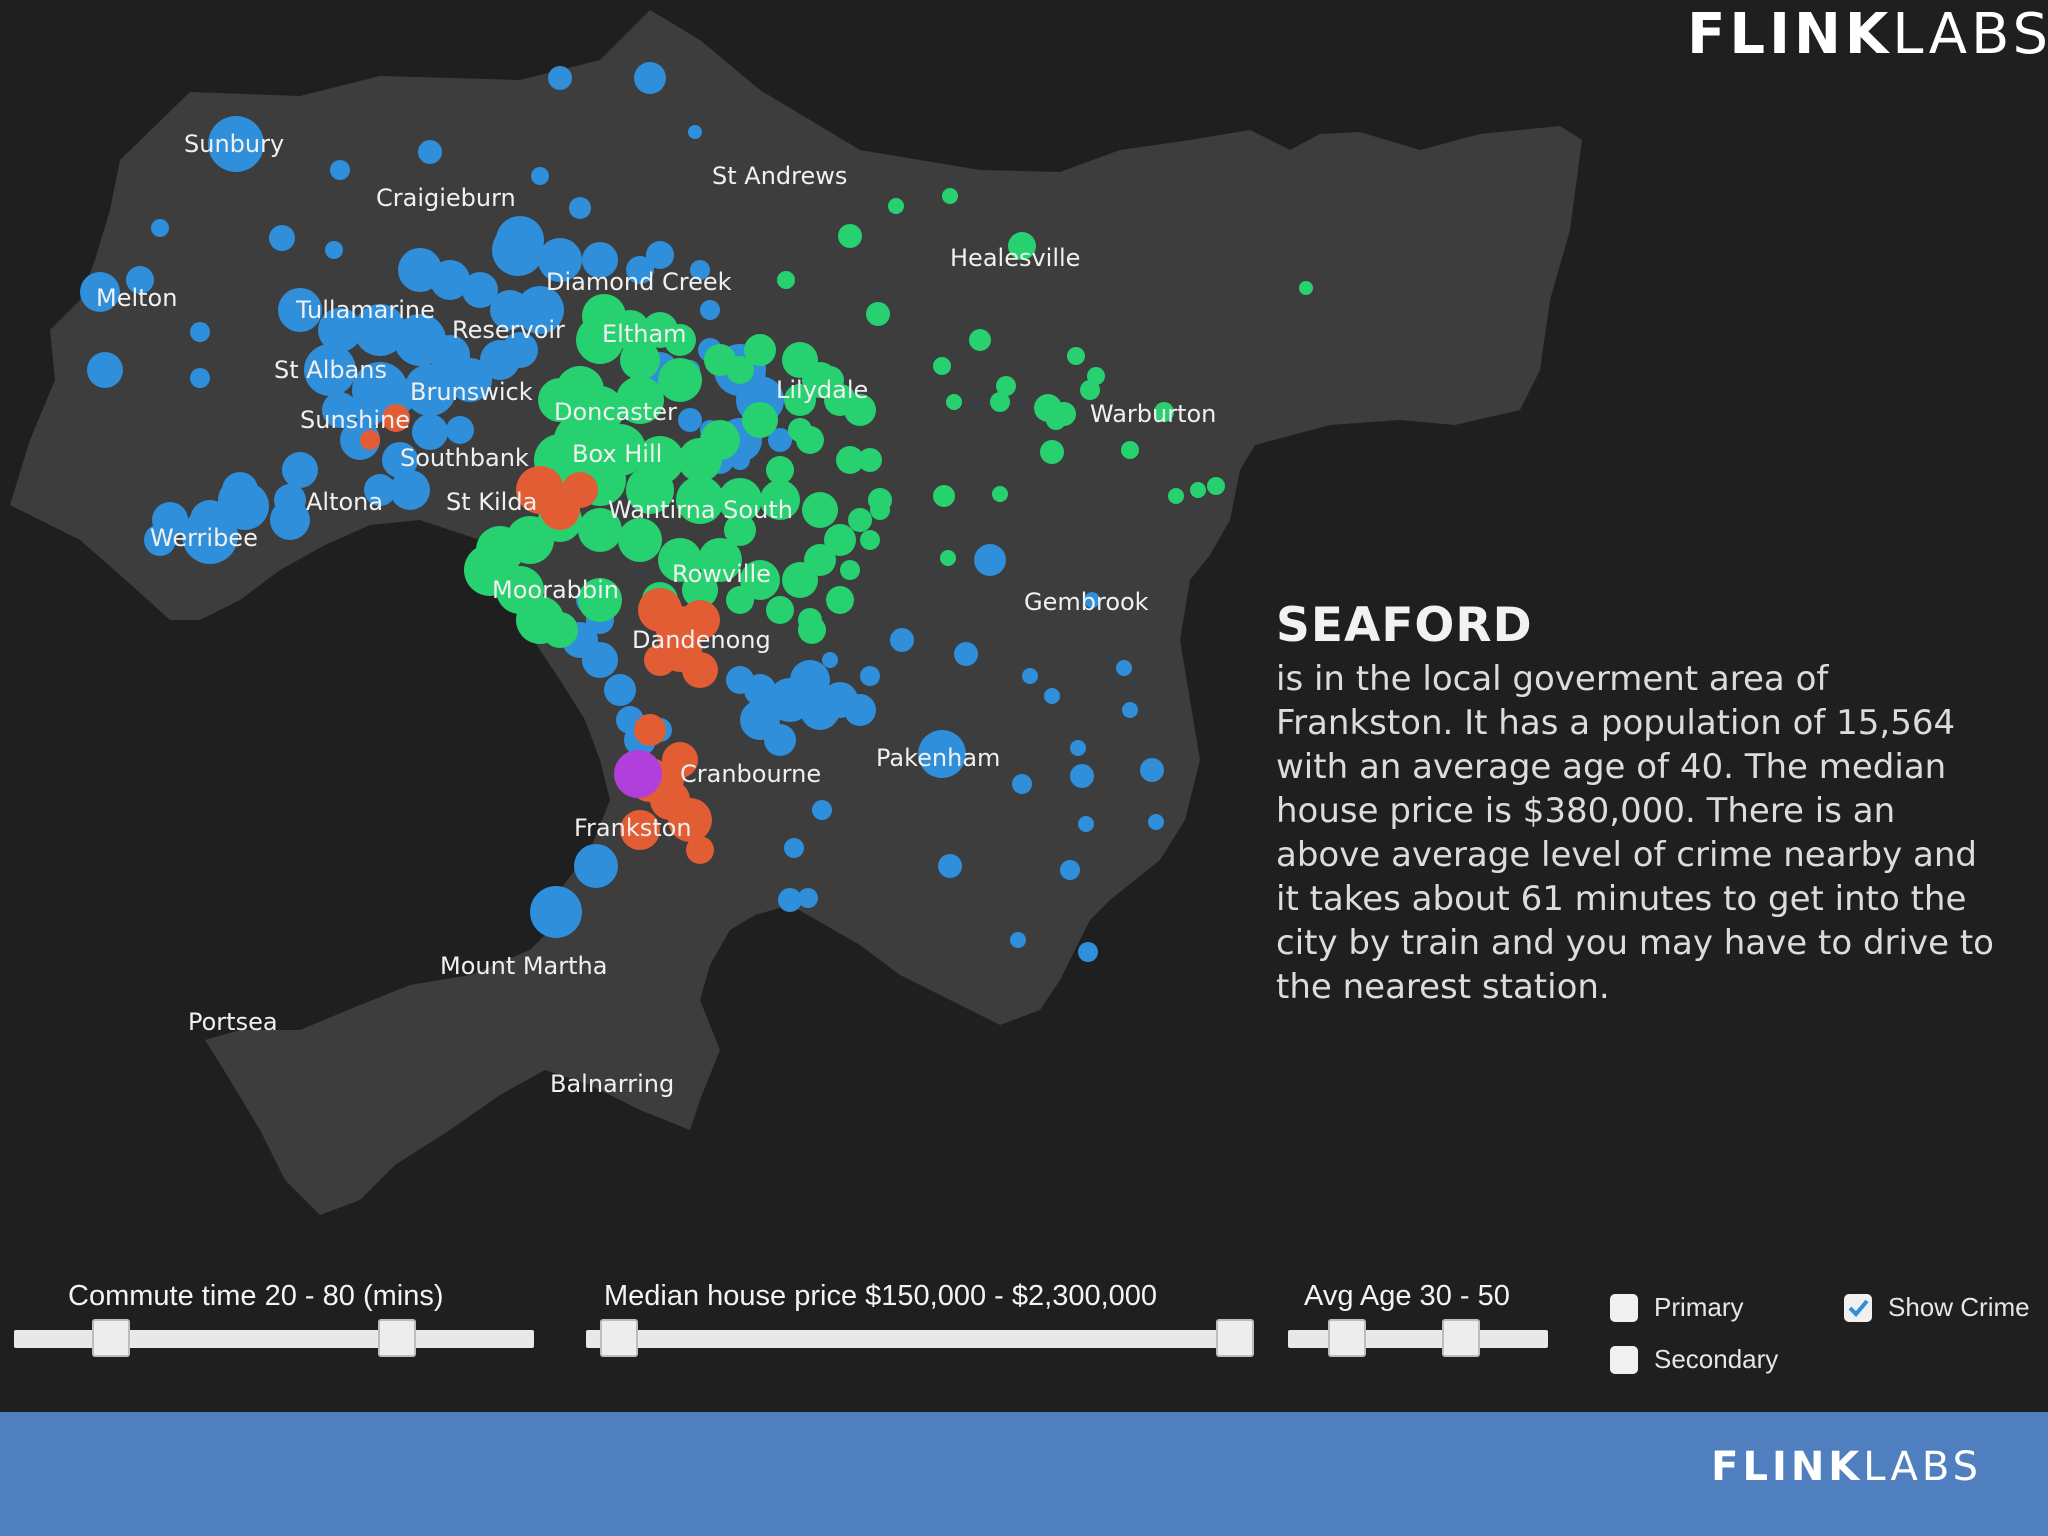 The image size is (2048, 1536). What do you see at coordinates (1461, 1338) in the screenshot?
I see `age-max-handle` at bounding box center [1461, 1338].